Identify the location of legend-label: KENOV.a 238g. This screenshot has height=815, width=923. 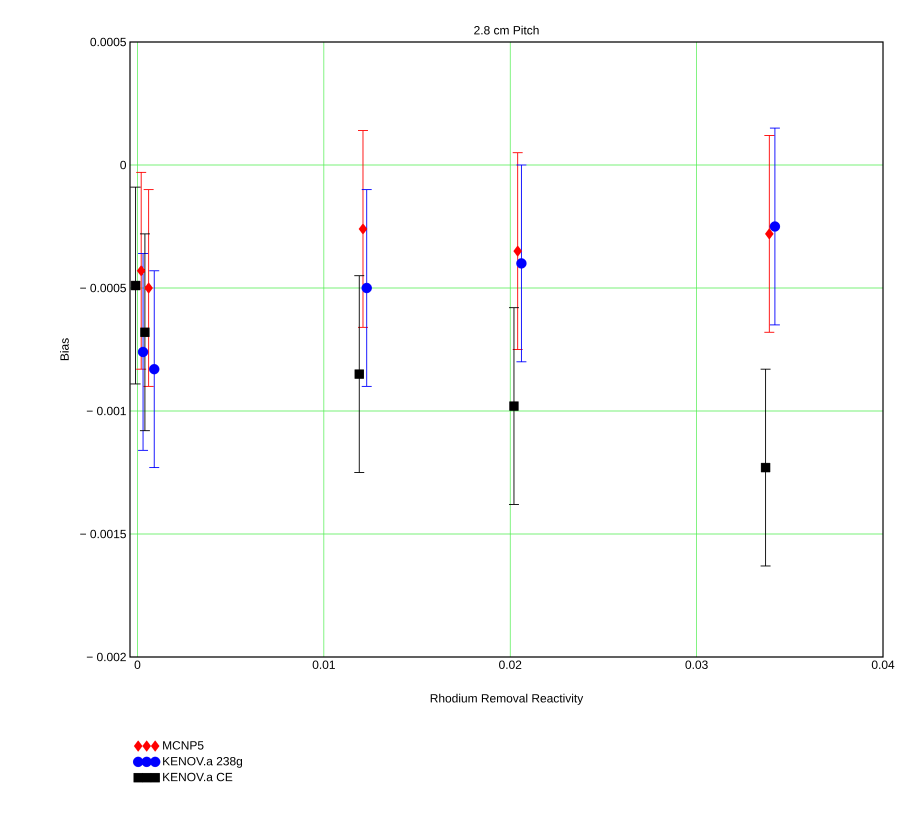
(202, 762).